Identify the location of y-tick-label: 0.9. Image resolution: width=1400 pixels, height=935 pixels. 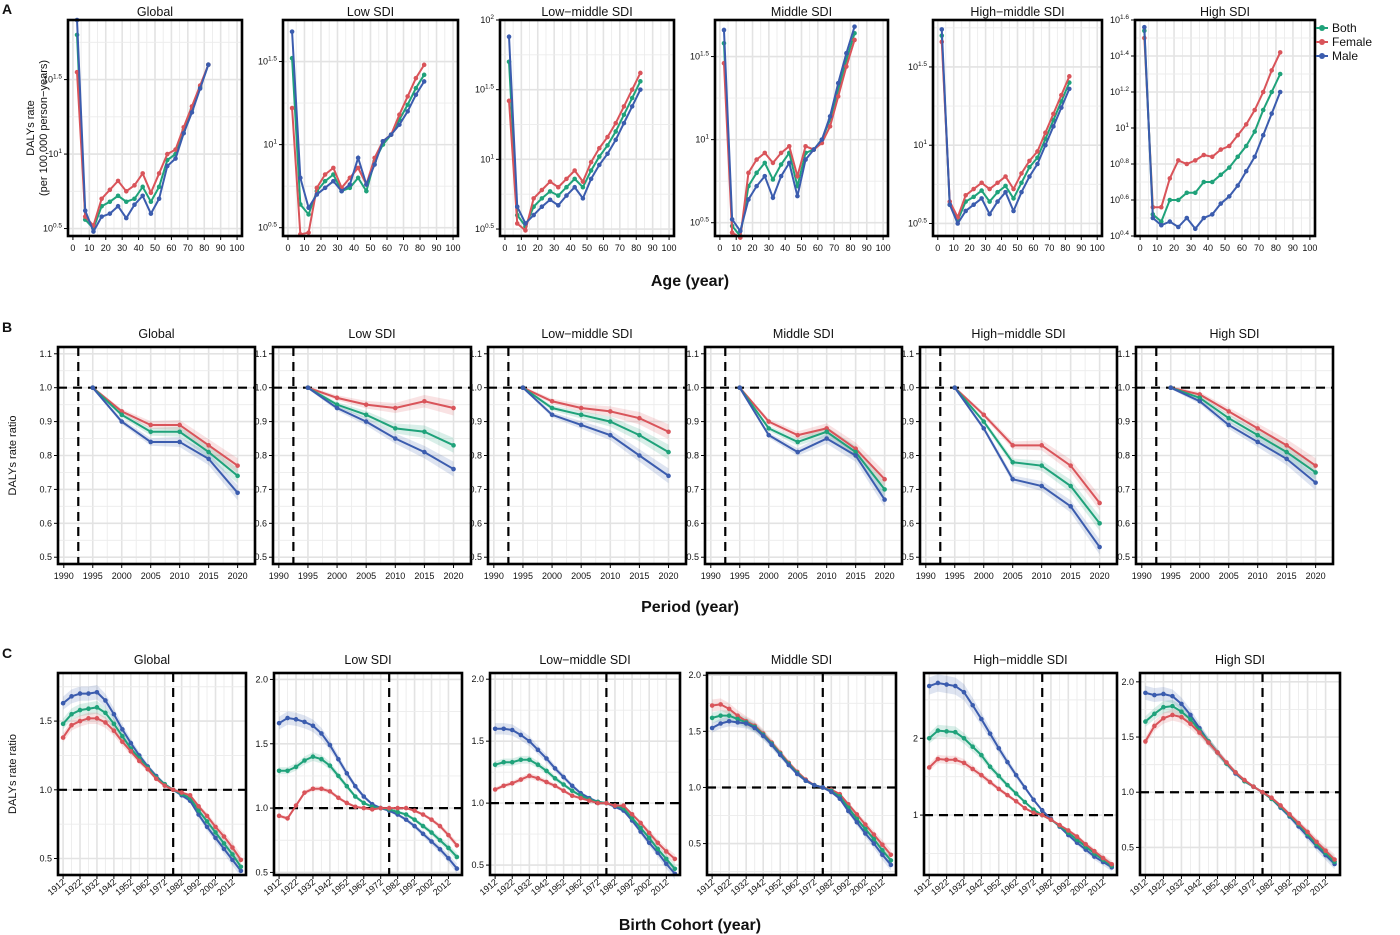
(260, 422).